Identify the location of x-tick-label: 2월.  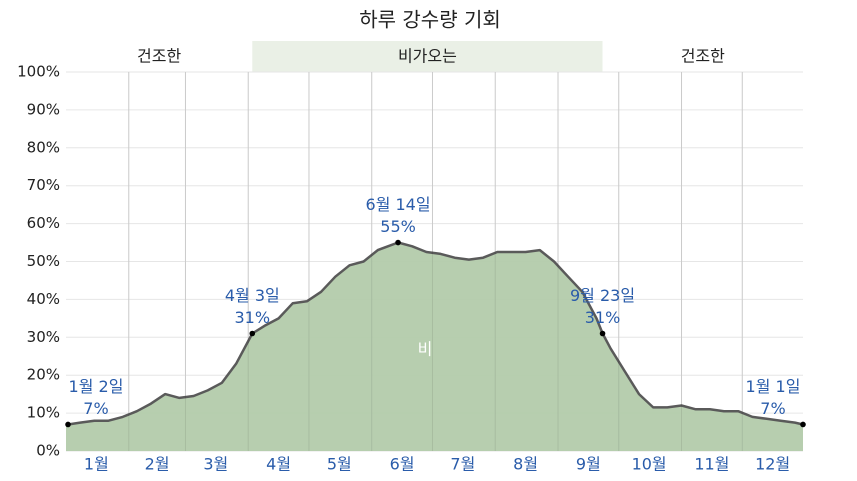
(157, 464).